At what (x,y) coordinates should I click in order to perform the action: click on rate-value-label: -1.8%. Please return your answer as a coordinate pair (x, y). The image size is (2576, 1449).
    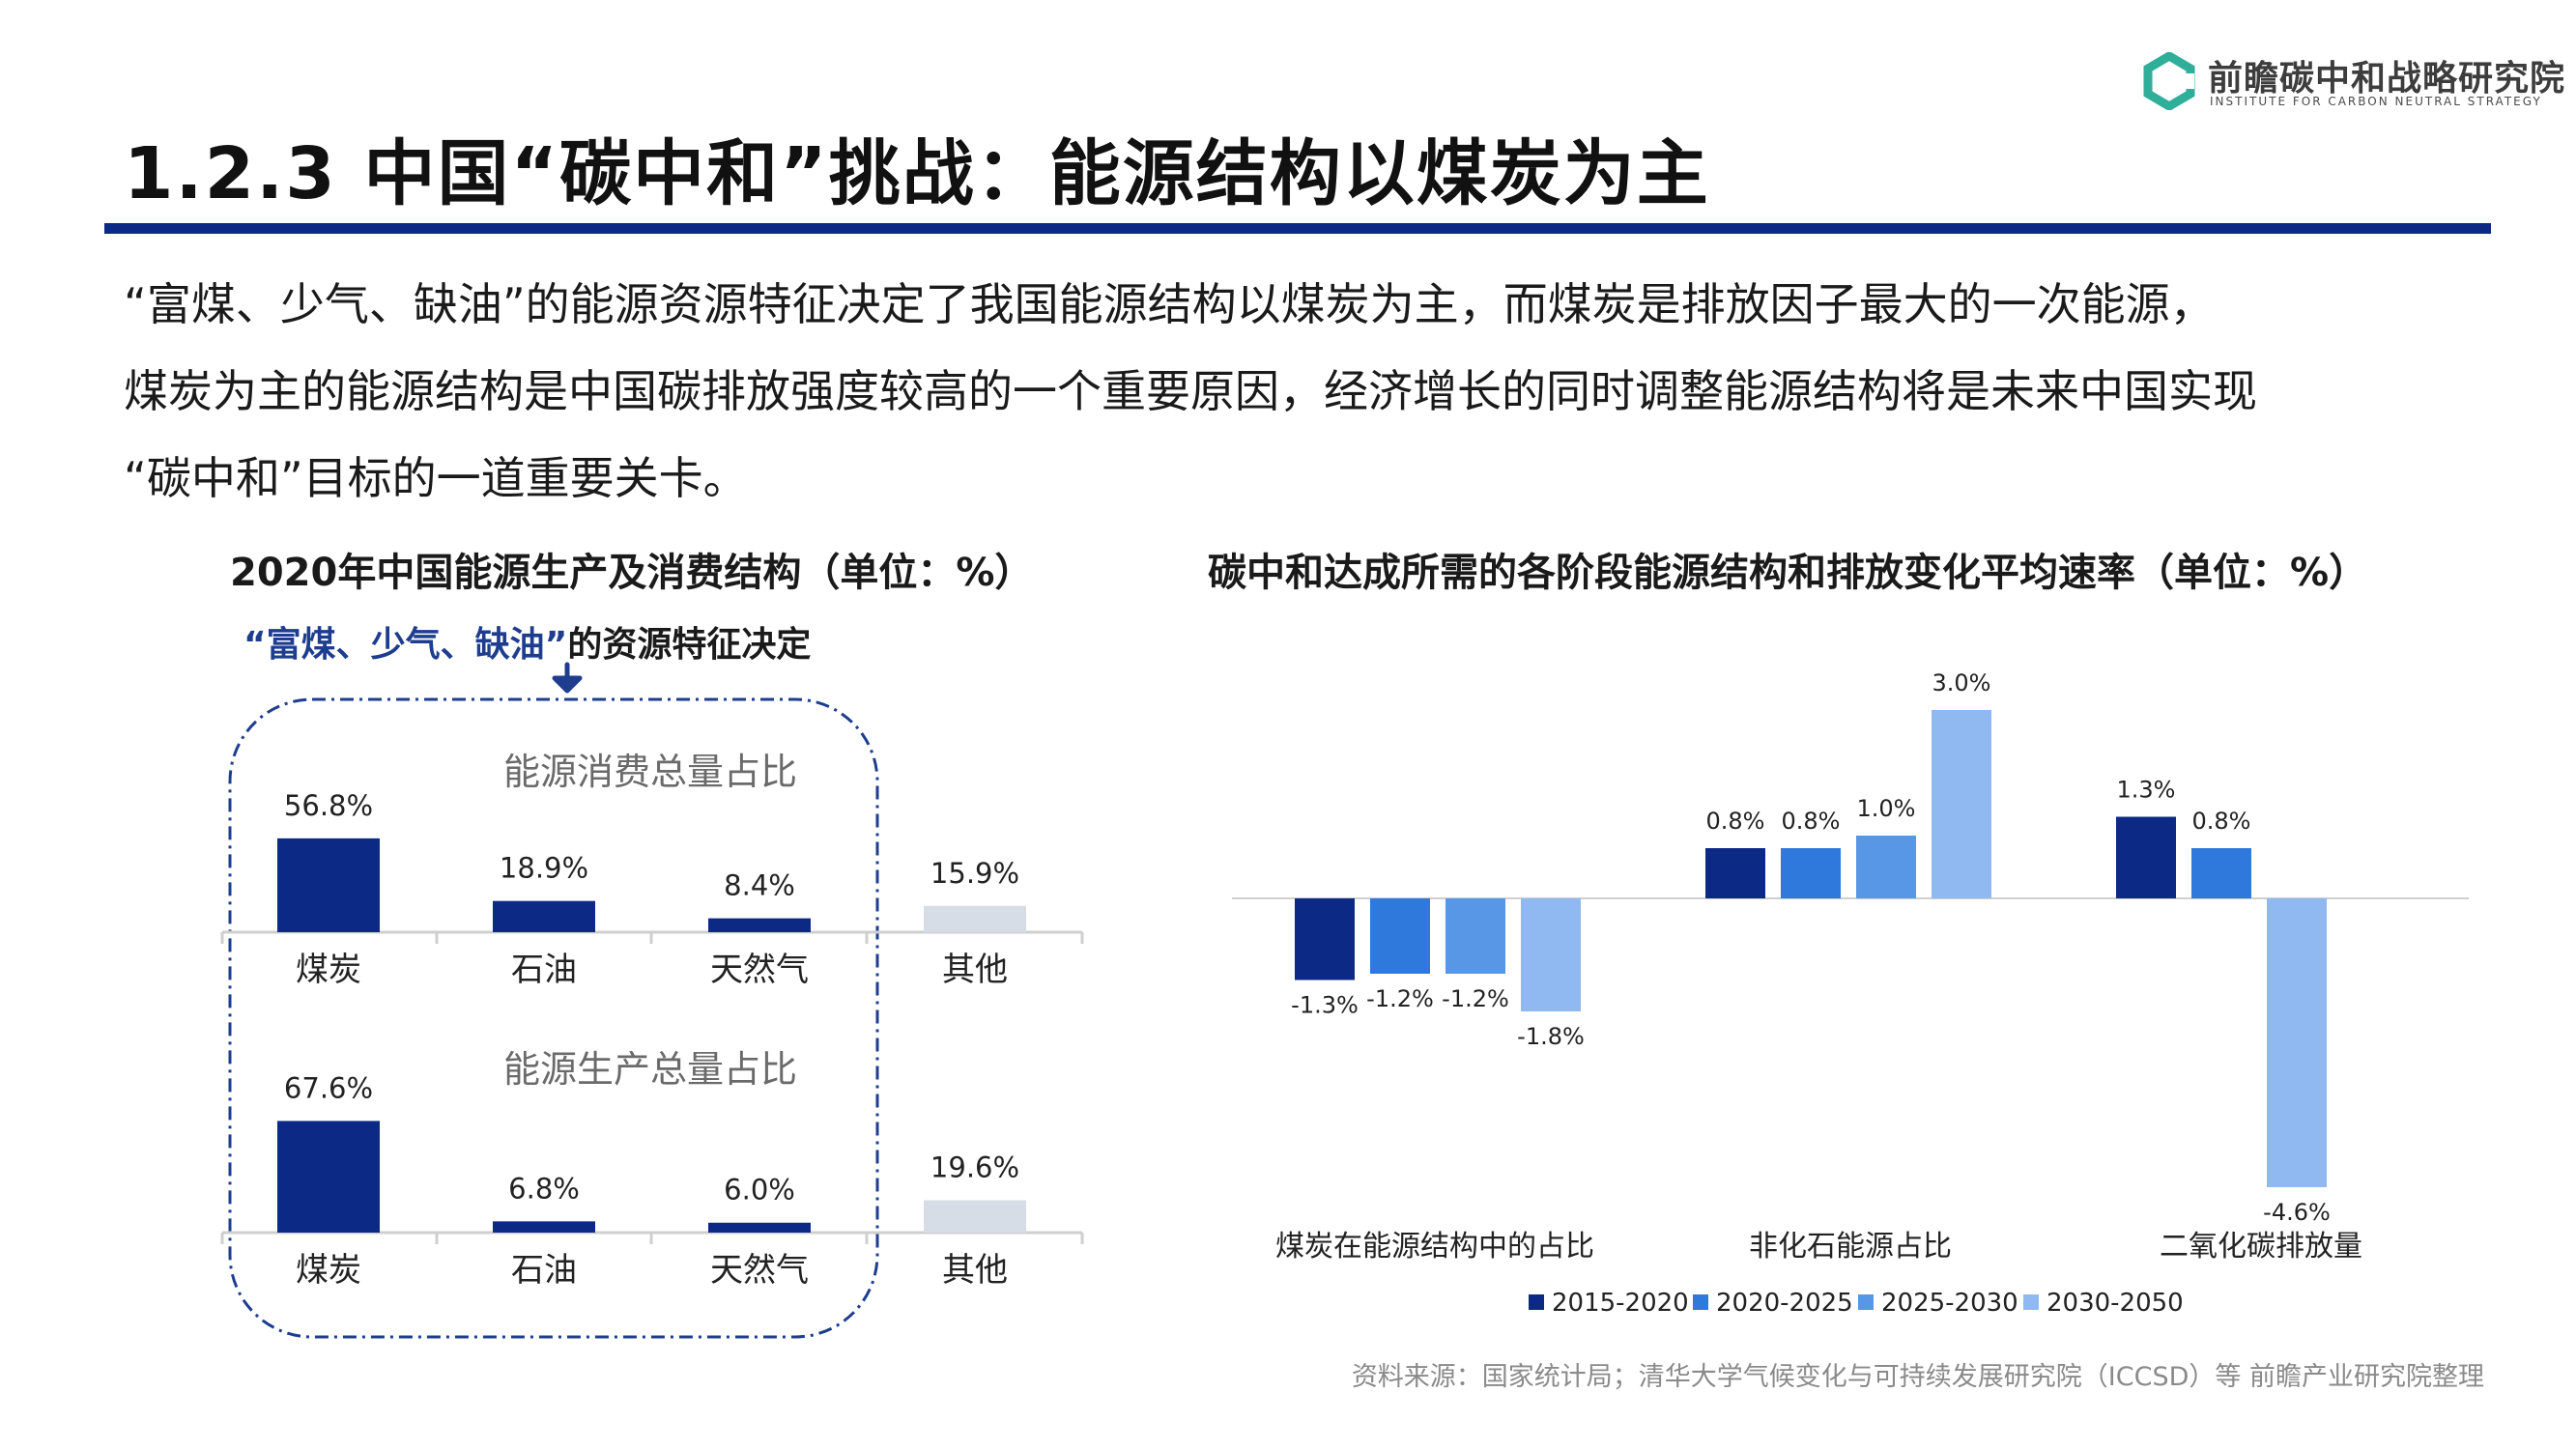
    Looking at the image, I should click on (1551, 1036).